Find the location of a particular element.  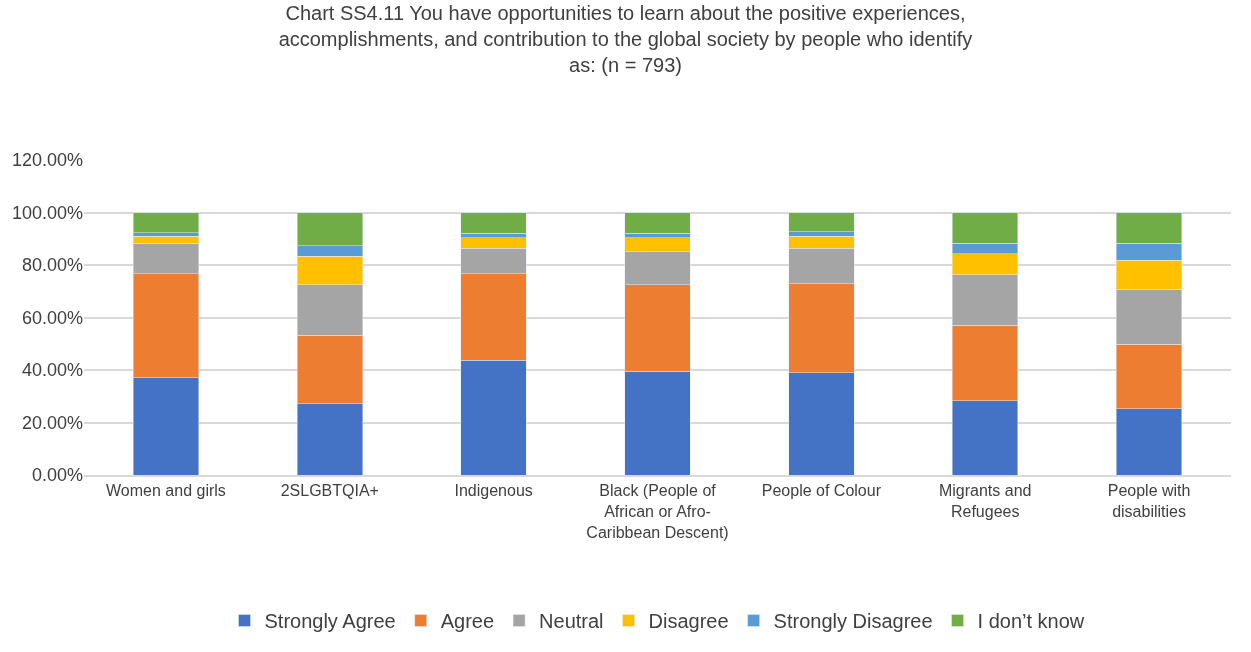

x-tick-label: Black (People of African or Afro-Caribbean Descent) is located at coordinates (657, 511).